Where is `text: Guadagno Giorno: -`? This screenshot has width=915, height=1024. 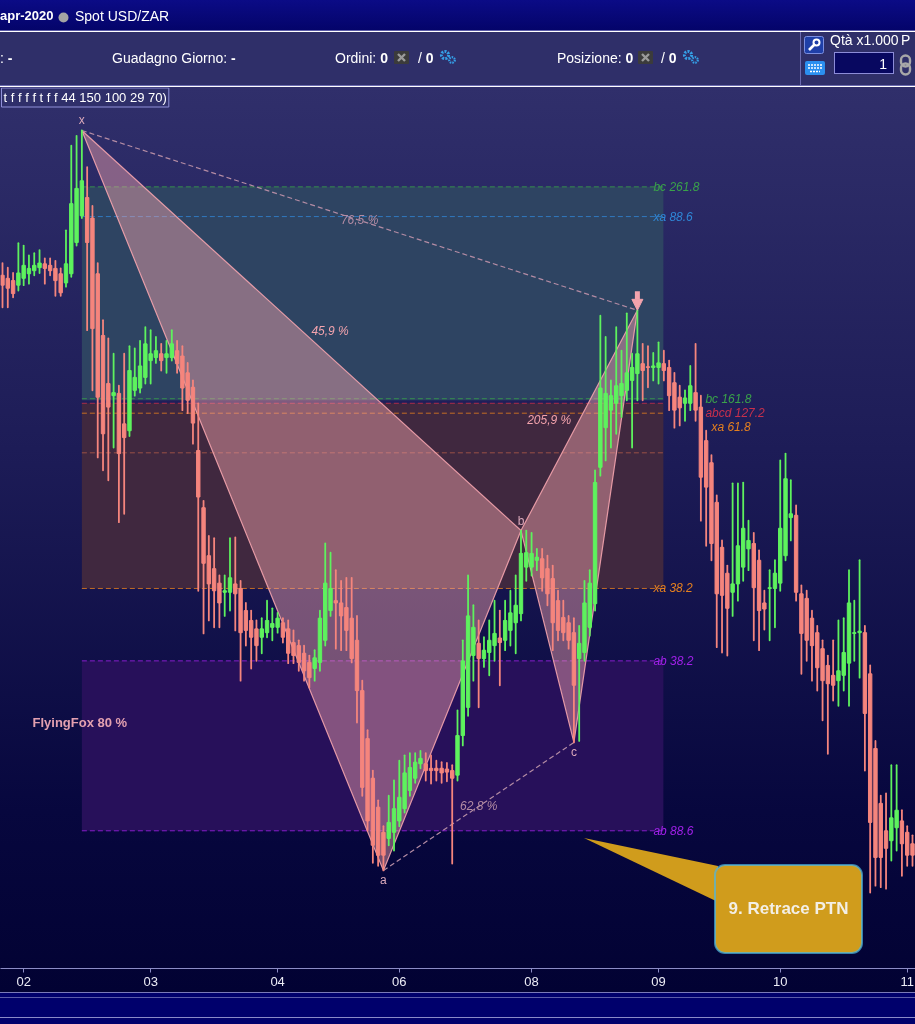
text: Guadagno Giorno: - is located at coordinates (174, 58).